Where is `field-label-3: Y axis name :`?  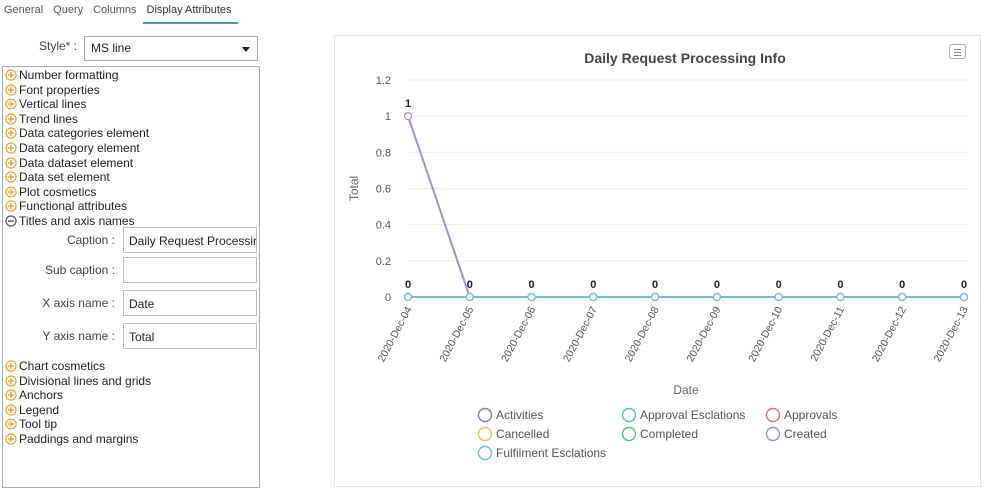
field-label-3: Y axis name : is located at coordinates (78, 336).